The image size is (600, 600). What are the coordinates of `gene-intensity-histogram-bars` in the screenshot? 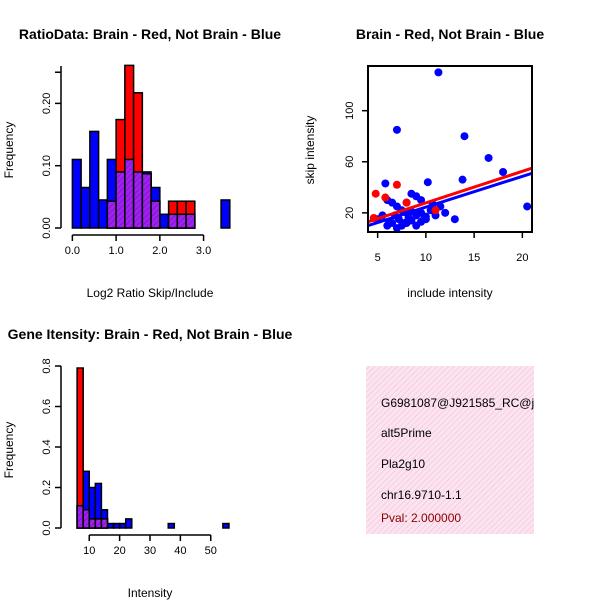 It's located at (153, 448).